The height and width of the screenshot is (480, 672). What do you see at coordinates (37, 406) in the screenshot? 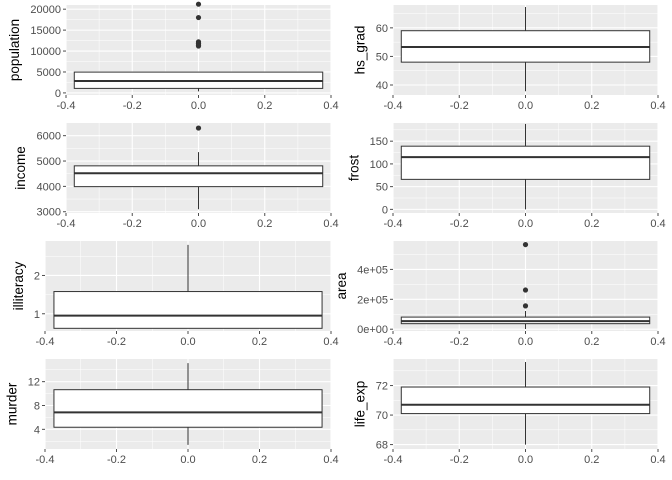
I see `y-tick-label: 8` at bounding box center [37, 406].